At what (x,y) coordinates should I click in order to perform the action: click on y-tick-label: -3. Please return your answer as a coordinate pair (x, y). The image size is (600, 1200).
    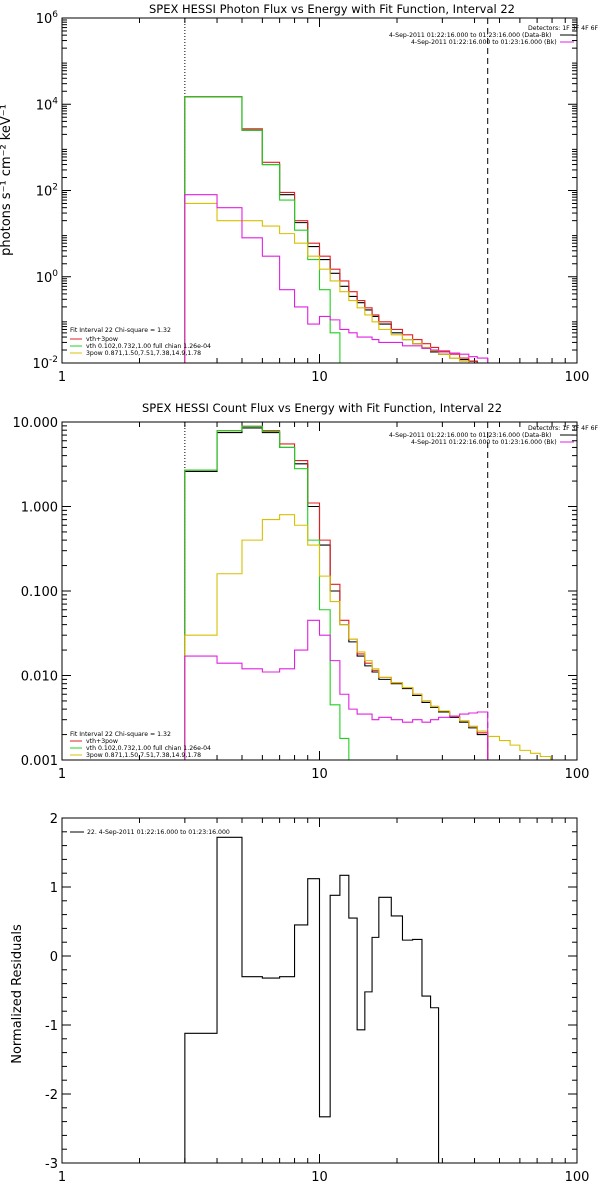
    Looking at the image, I should click on (51, 1164).